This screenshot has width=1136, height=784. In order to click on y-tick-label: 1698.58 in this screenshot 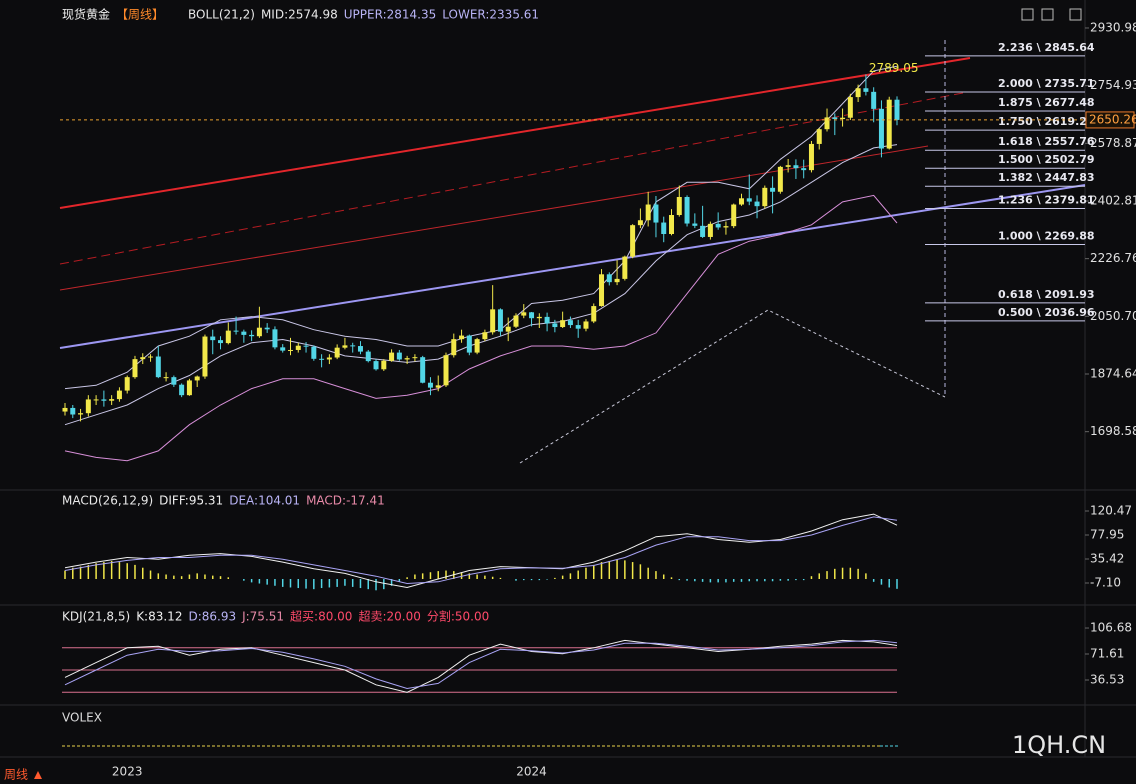, I will do `click(1113, 431)`.